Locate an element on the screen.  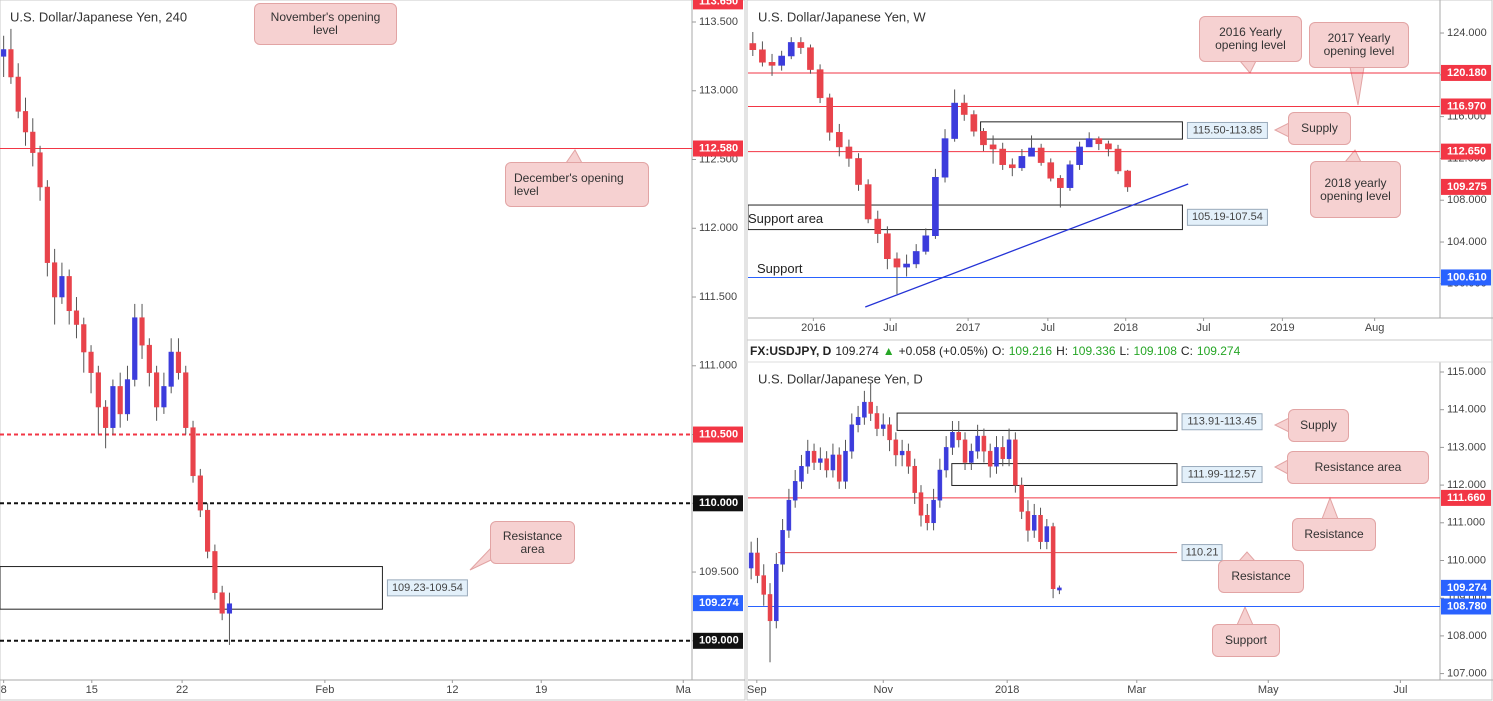
y-tick-label: 111.500 is located at coordinates (718, 297).